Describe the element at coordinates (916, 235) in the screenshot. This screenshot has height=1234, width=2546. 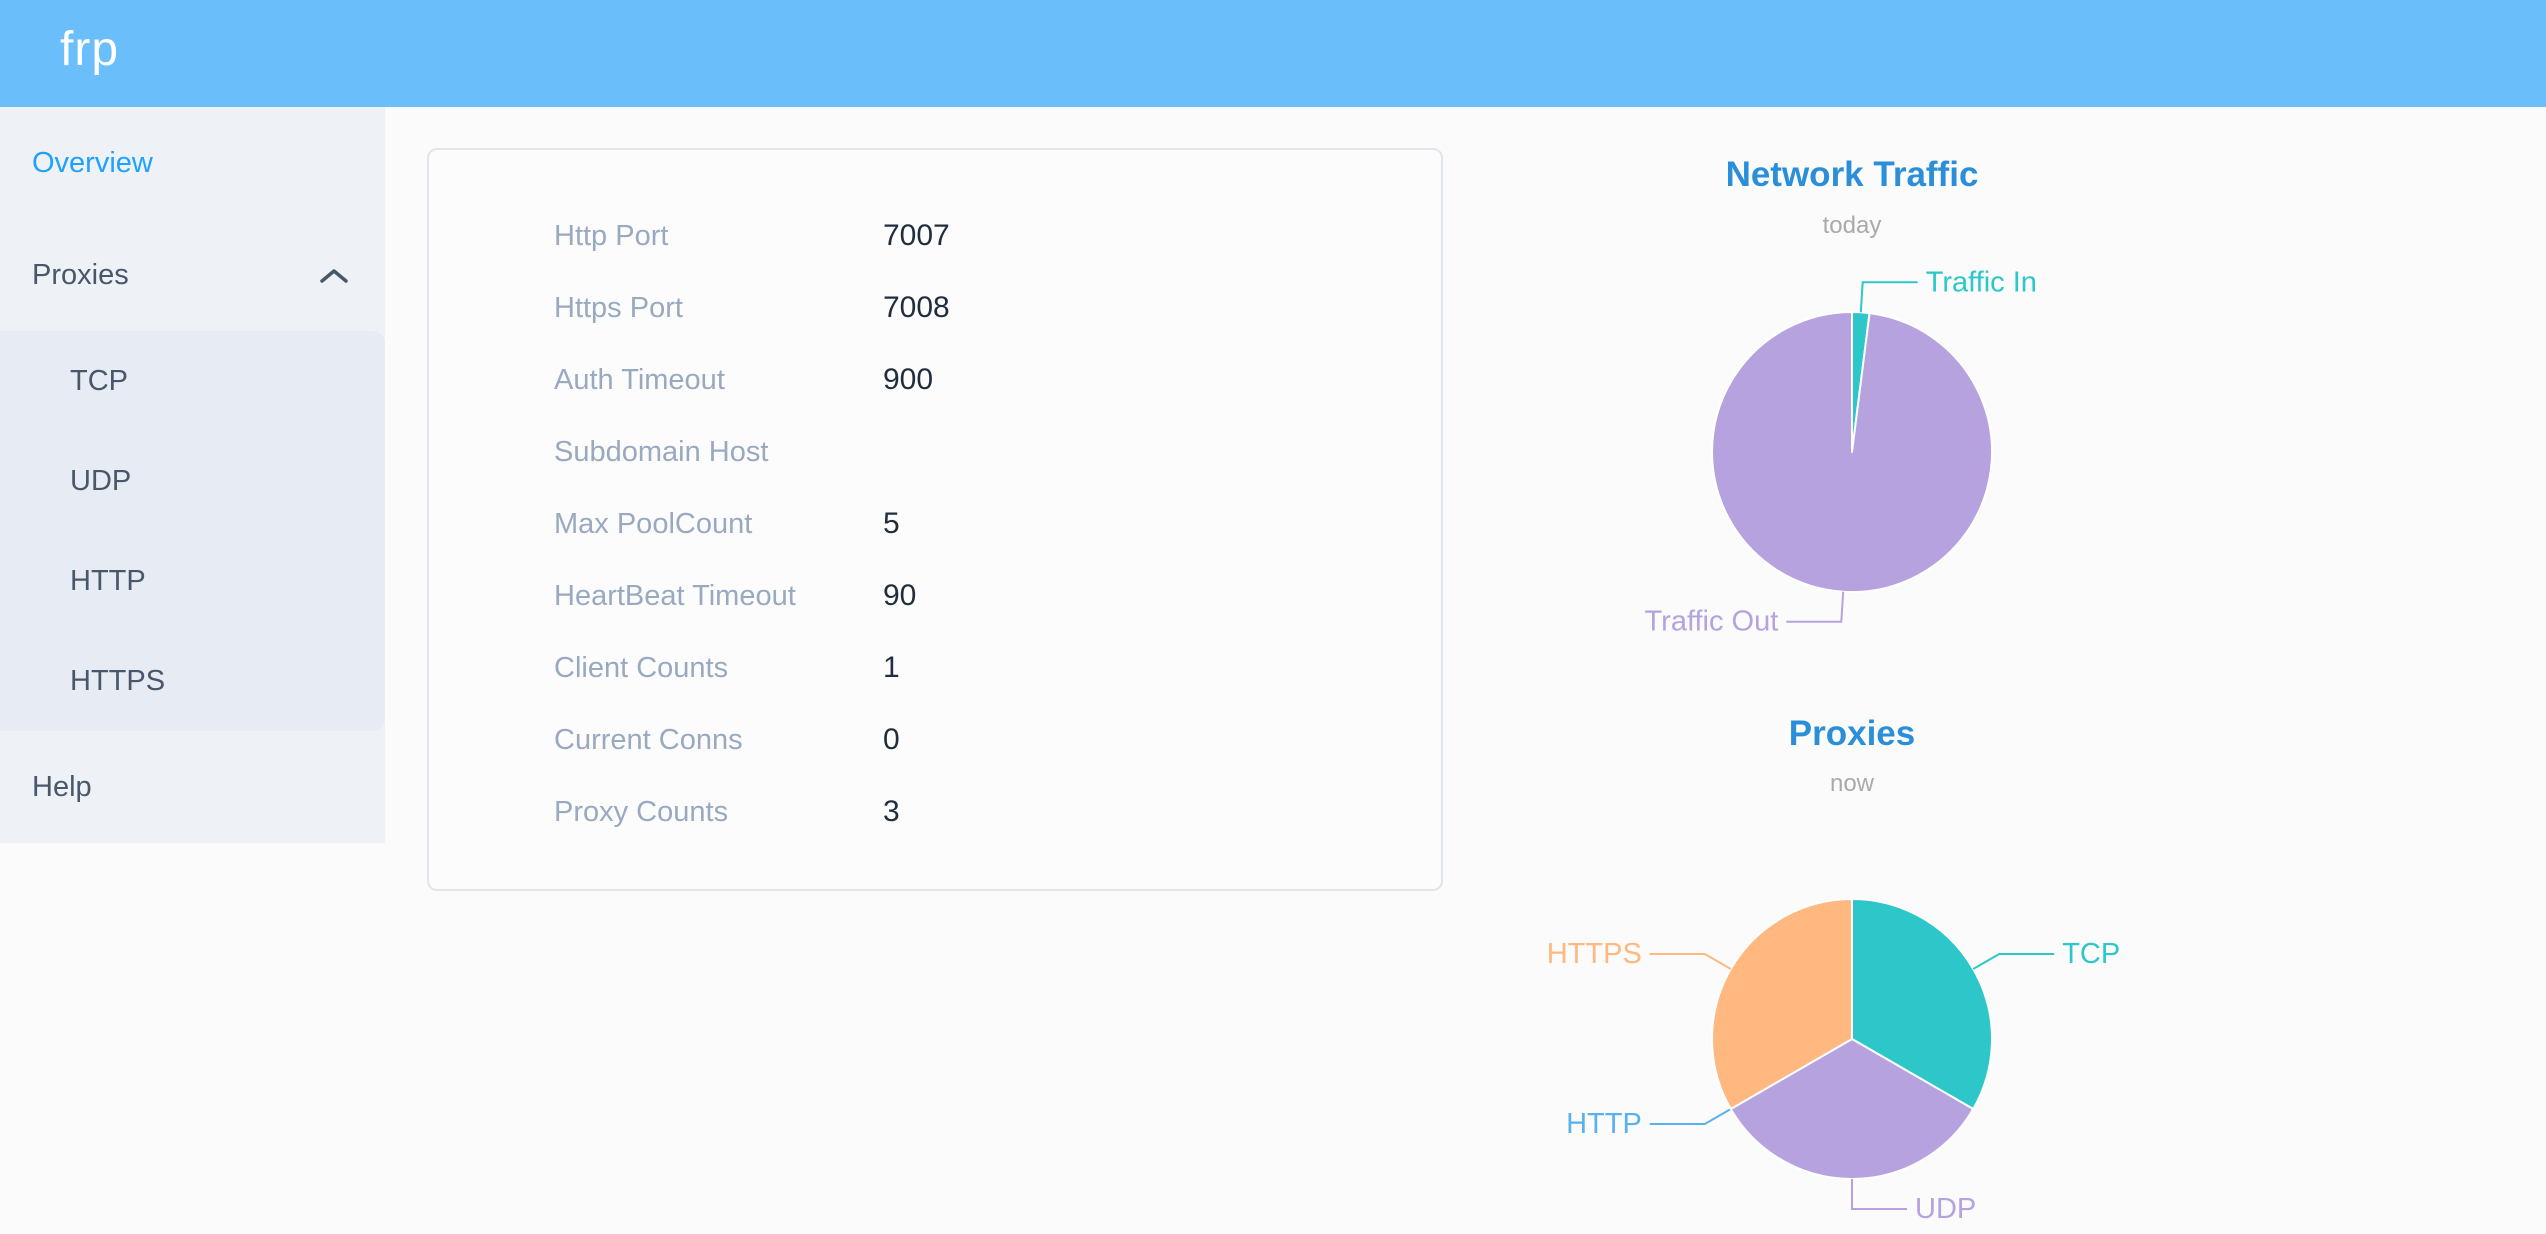
I see `row-value: 7007` at that location.